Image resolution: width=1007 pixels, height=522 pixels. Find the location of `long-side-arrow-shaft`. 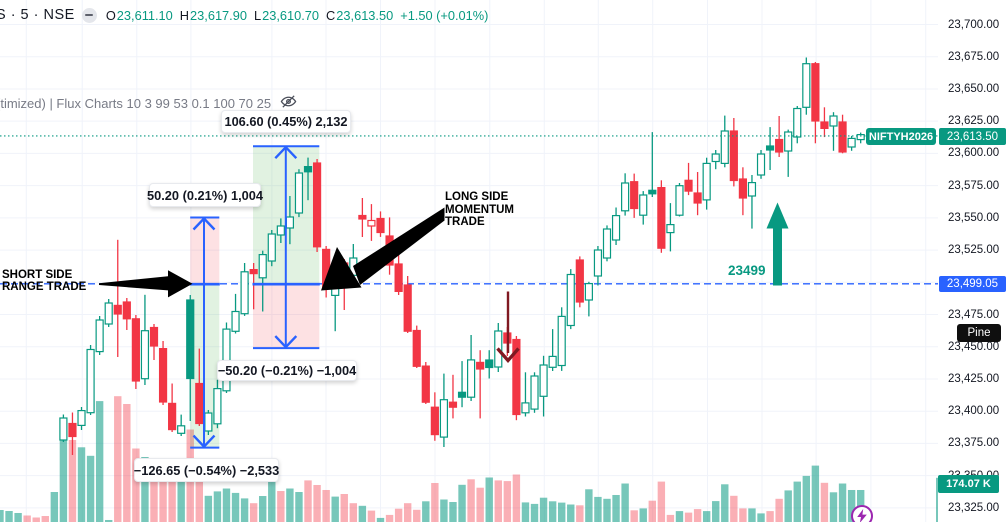

long-side-arrow-shaft is located at coordinates (399, 246).